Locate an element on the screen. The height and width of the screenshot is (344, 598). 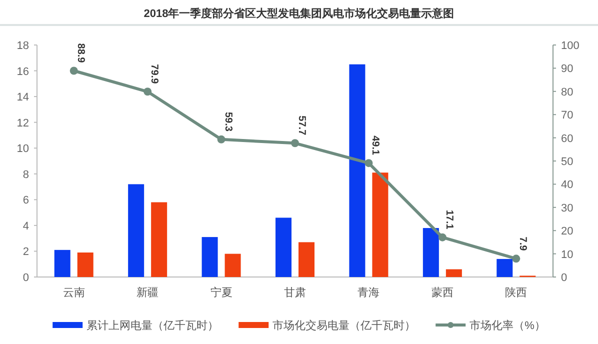
y2-tick-label: 50 is located at coordinates (567, 162).